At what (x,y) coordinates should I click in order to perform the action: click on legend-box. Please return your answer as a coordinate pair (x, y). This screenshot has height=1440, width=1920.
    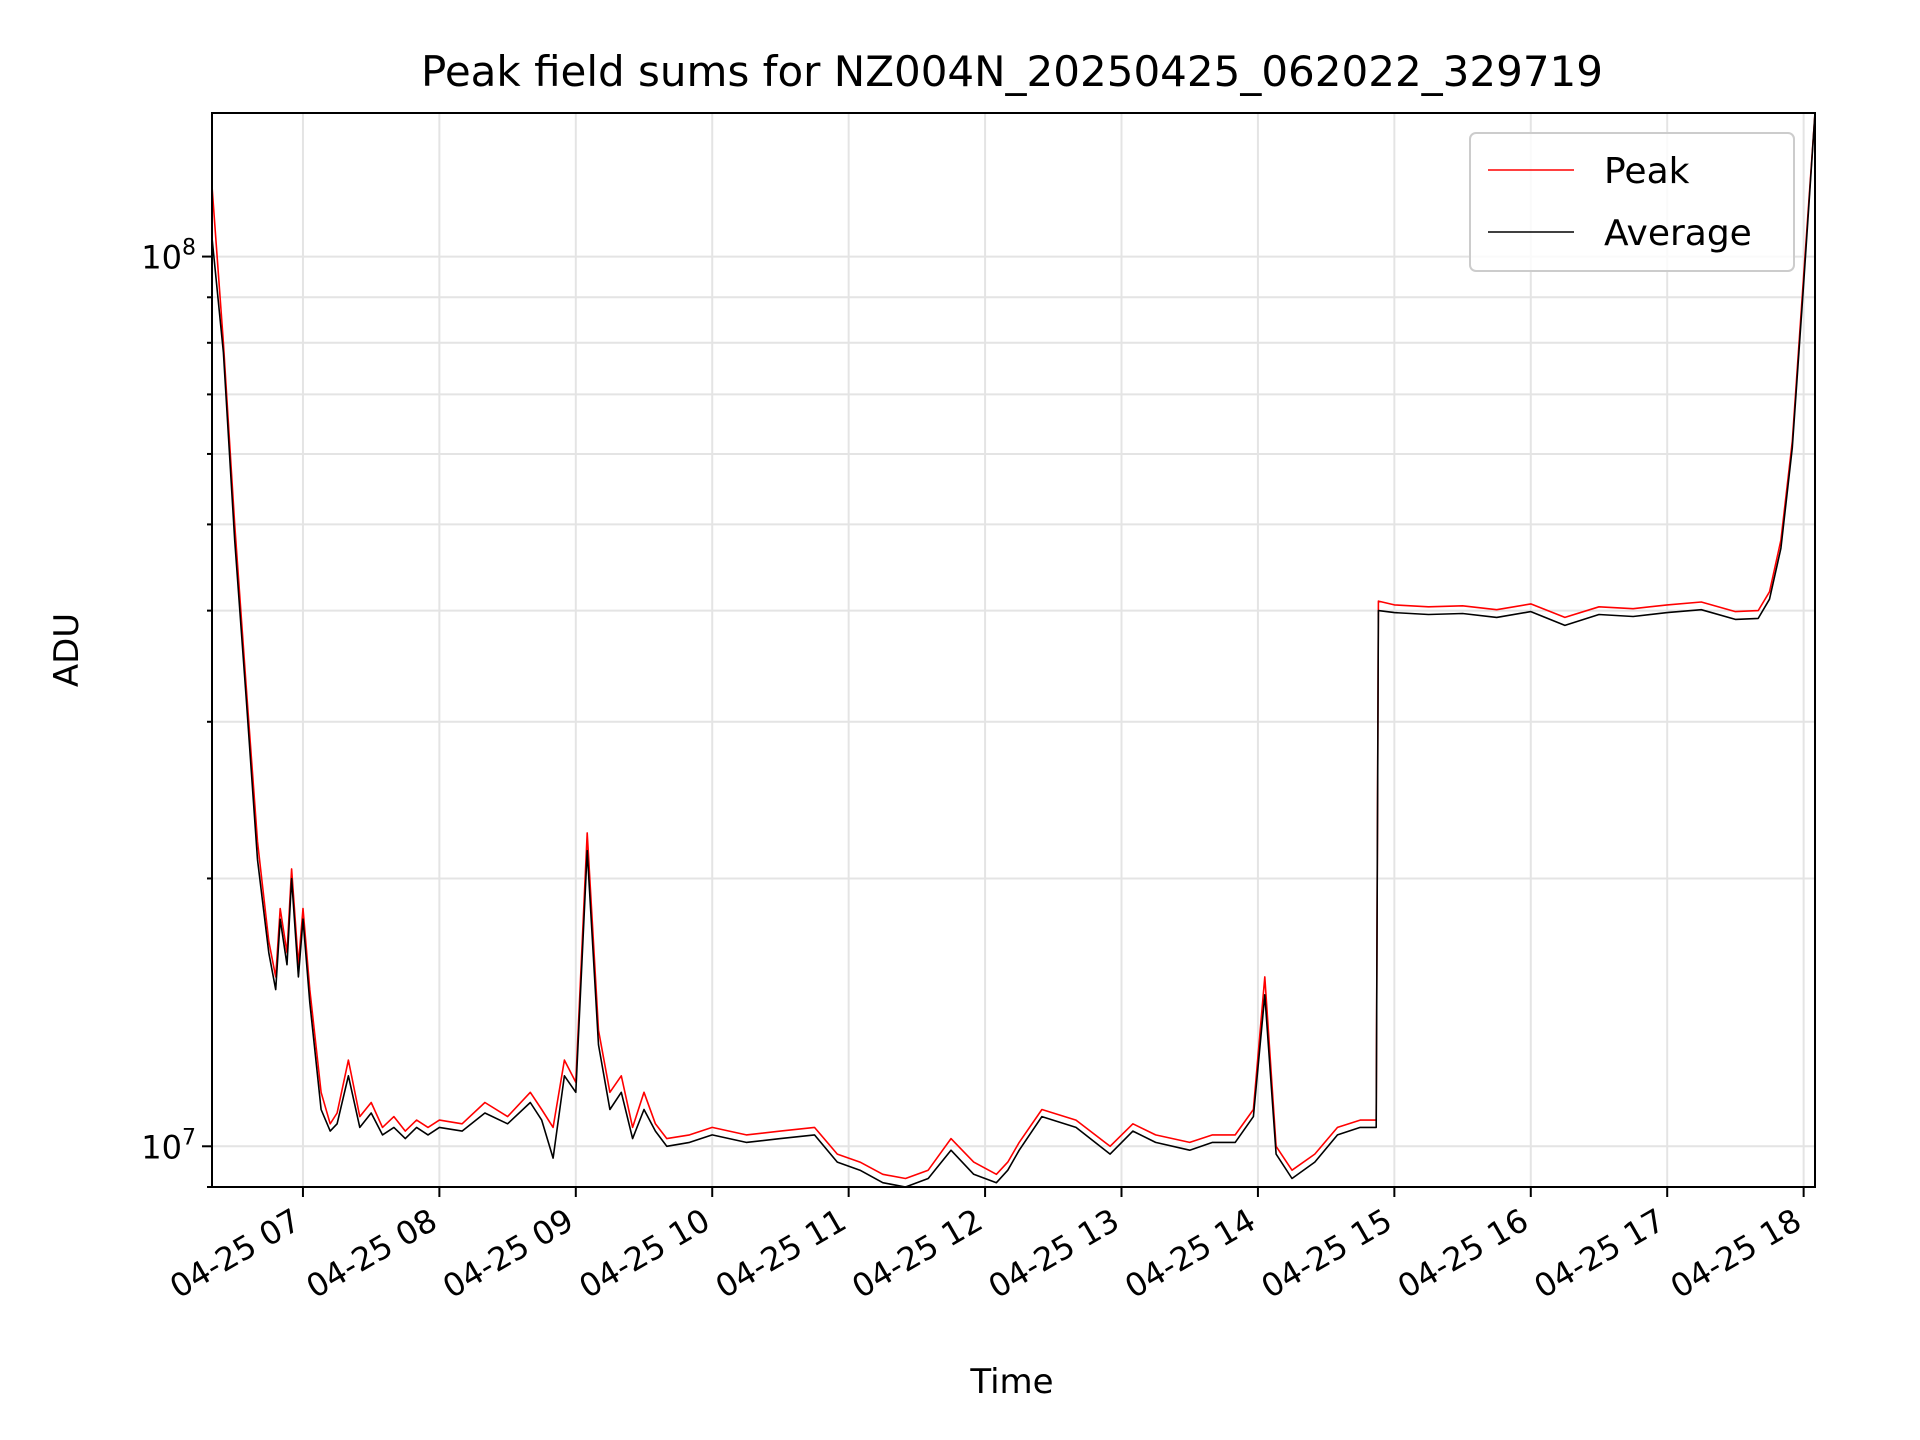
    Looking at the image, I should click on (1632, 202).